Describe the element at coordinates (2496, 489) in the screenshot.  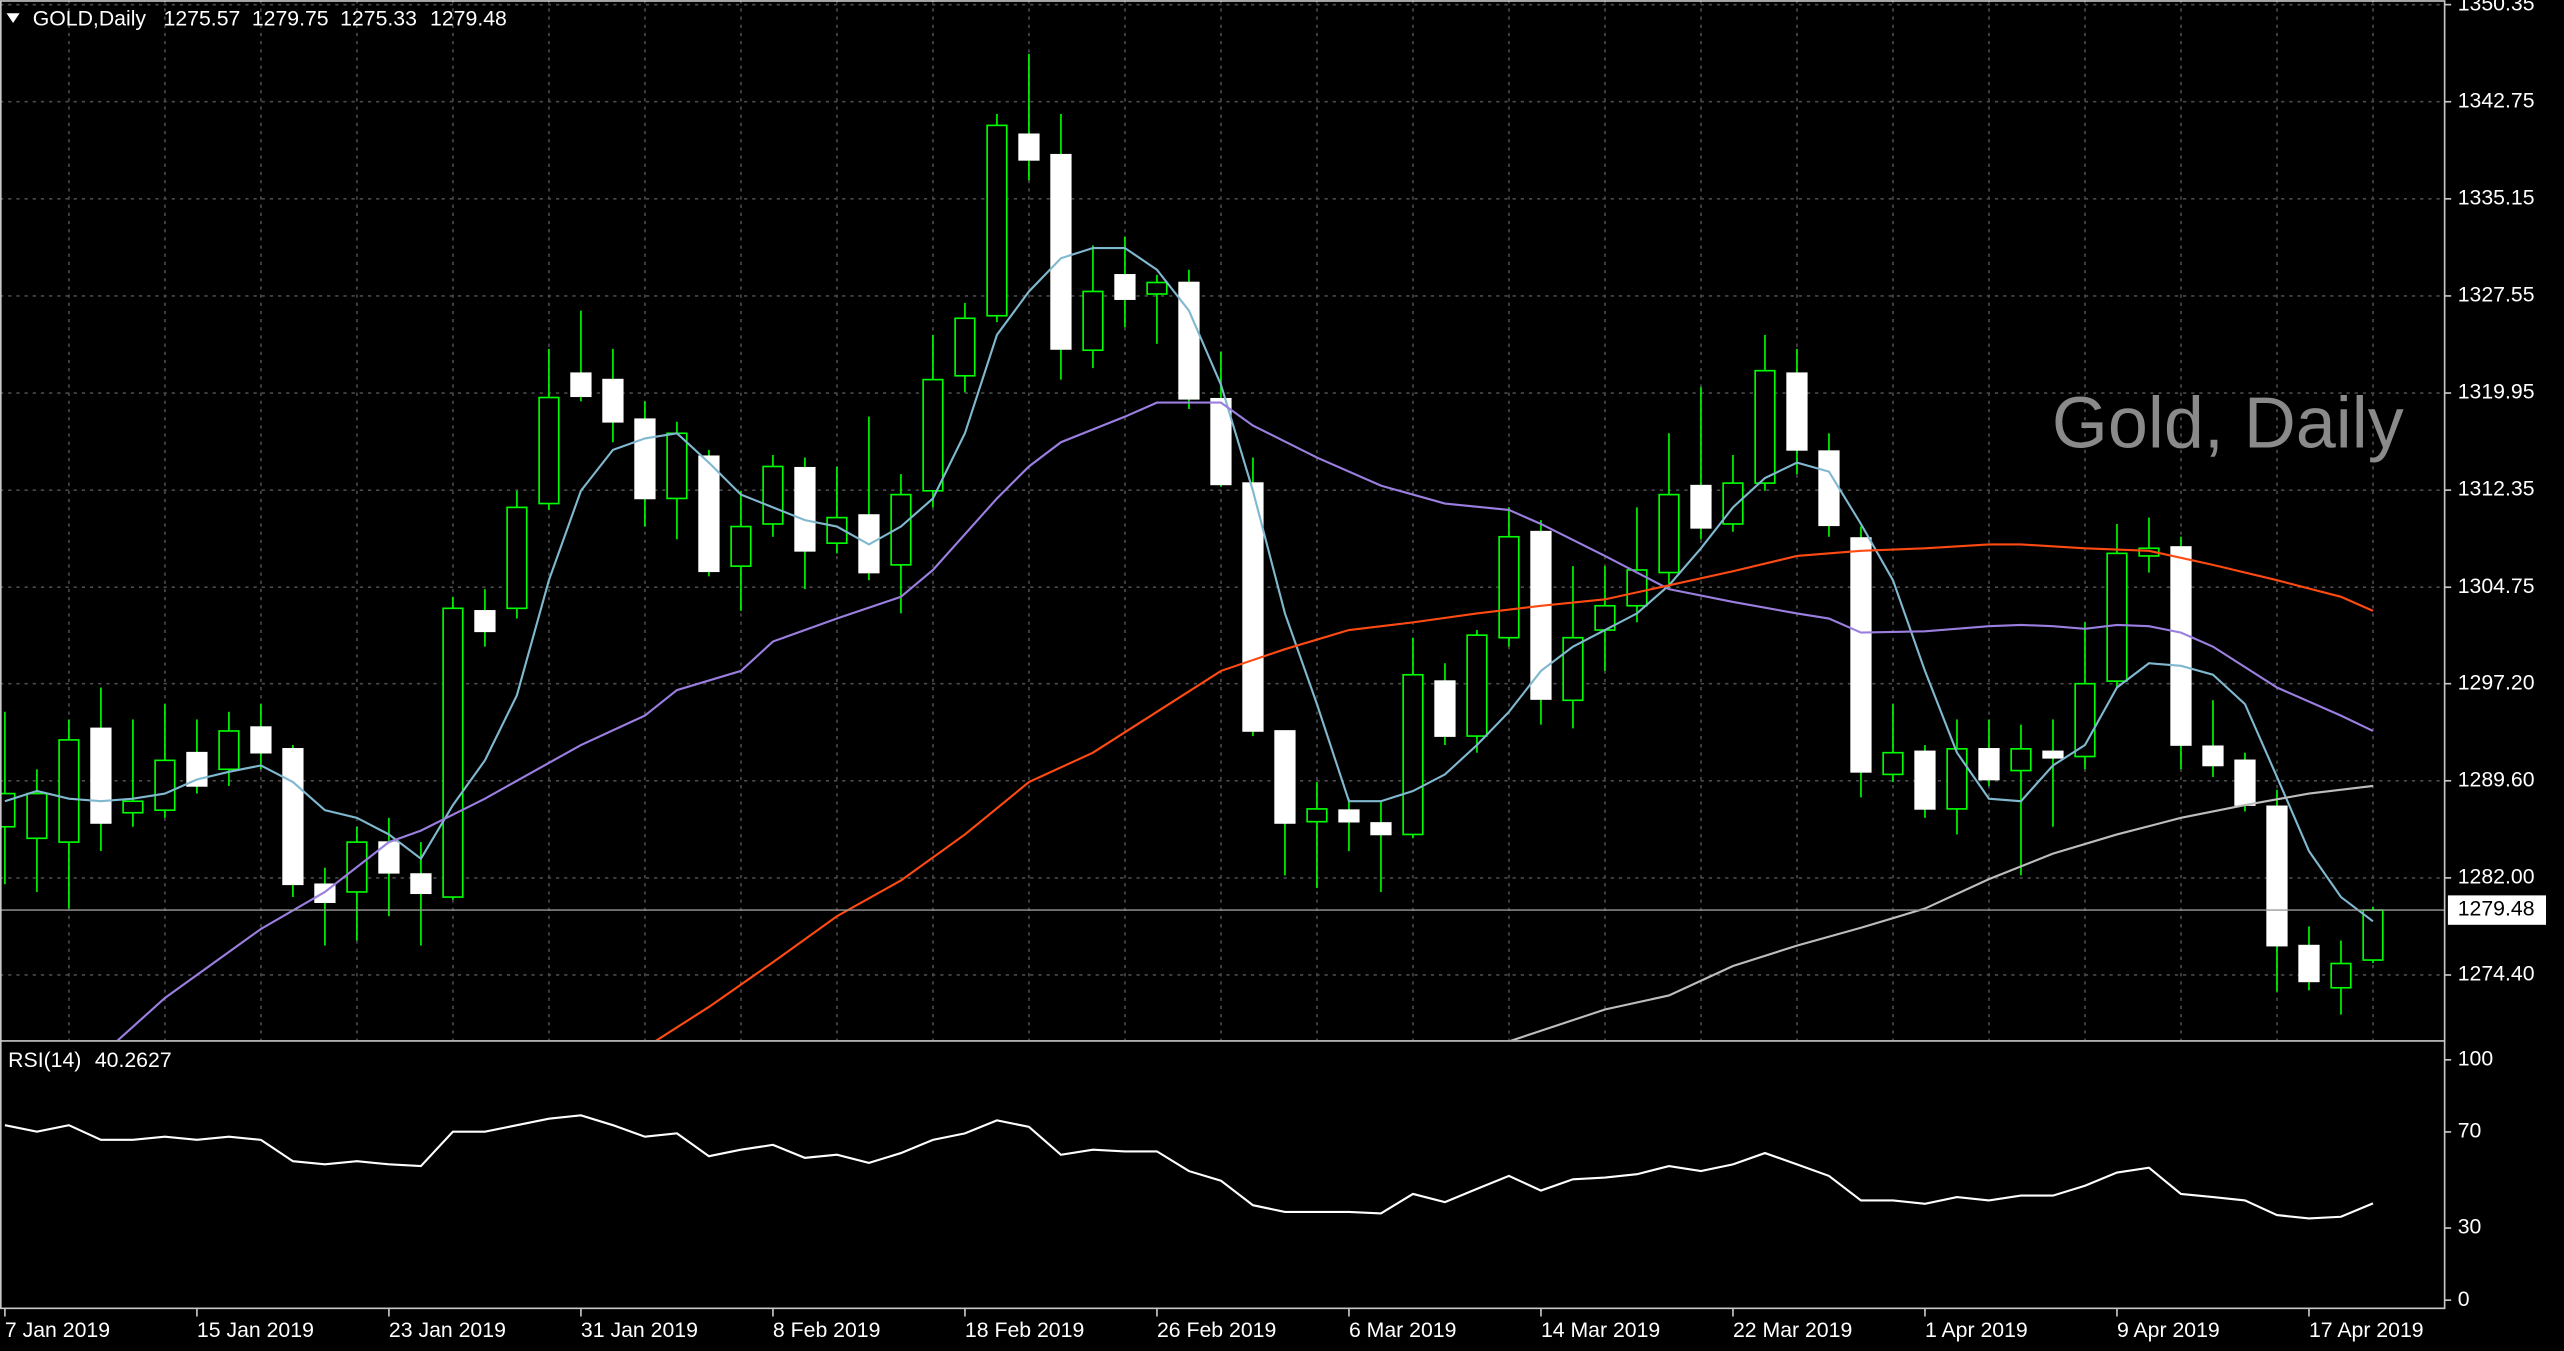
I see `y-tick-label: 1312.35` at that location.